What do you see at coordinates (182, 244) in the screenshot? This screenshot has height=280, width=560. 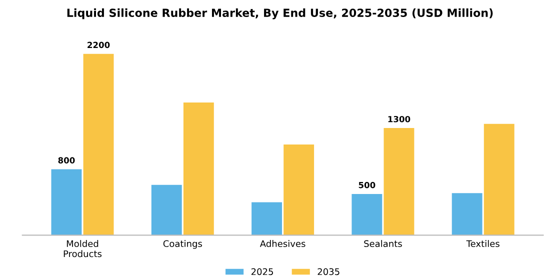 I see `x-tick-label: Coatings` at bounding box center [182, 244].